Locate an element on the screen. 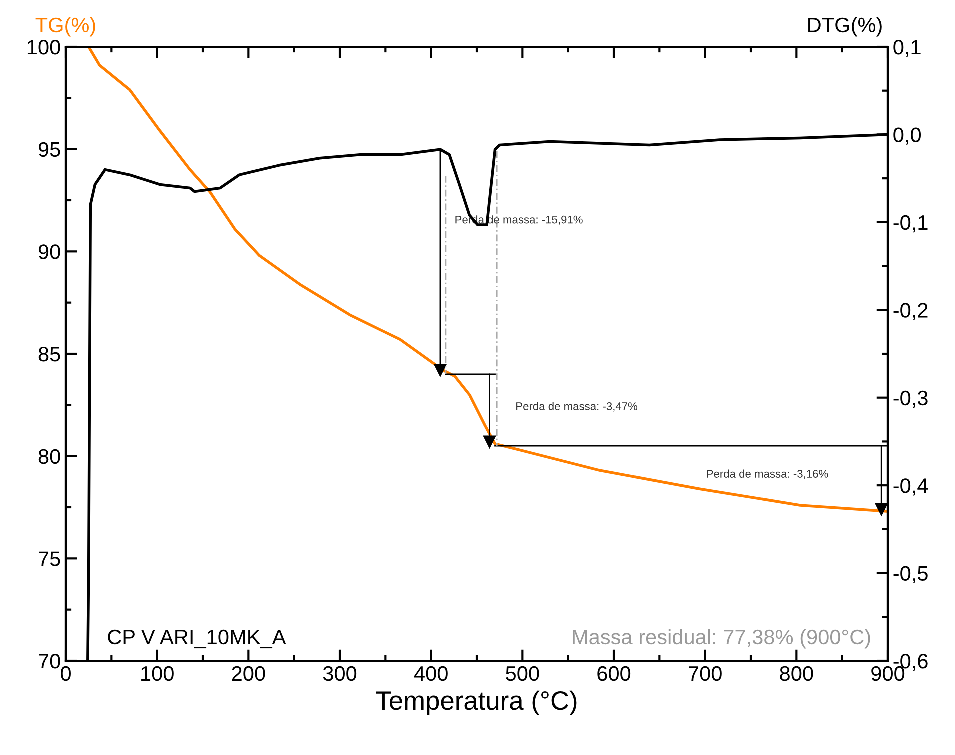  y2-tick-label: -0,3 is located at coordinates (911, 399).